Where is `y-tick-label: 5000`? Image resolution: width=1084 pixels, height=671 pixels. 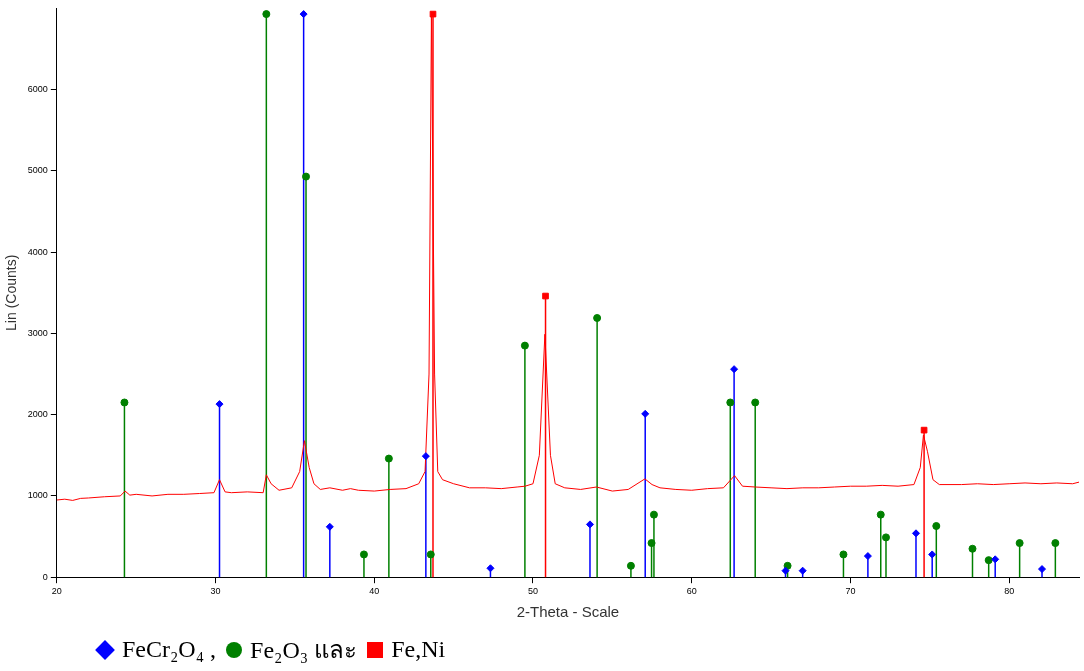
y-tick-label: 5000 is located at coordinates (37, 170).